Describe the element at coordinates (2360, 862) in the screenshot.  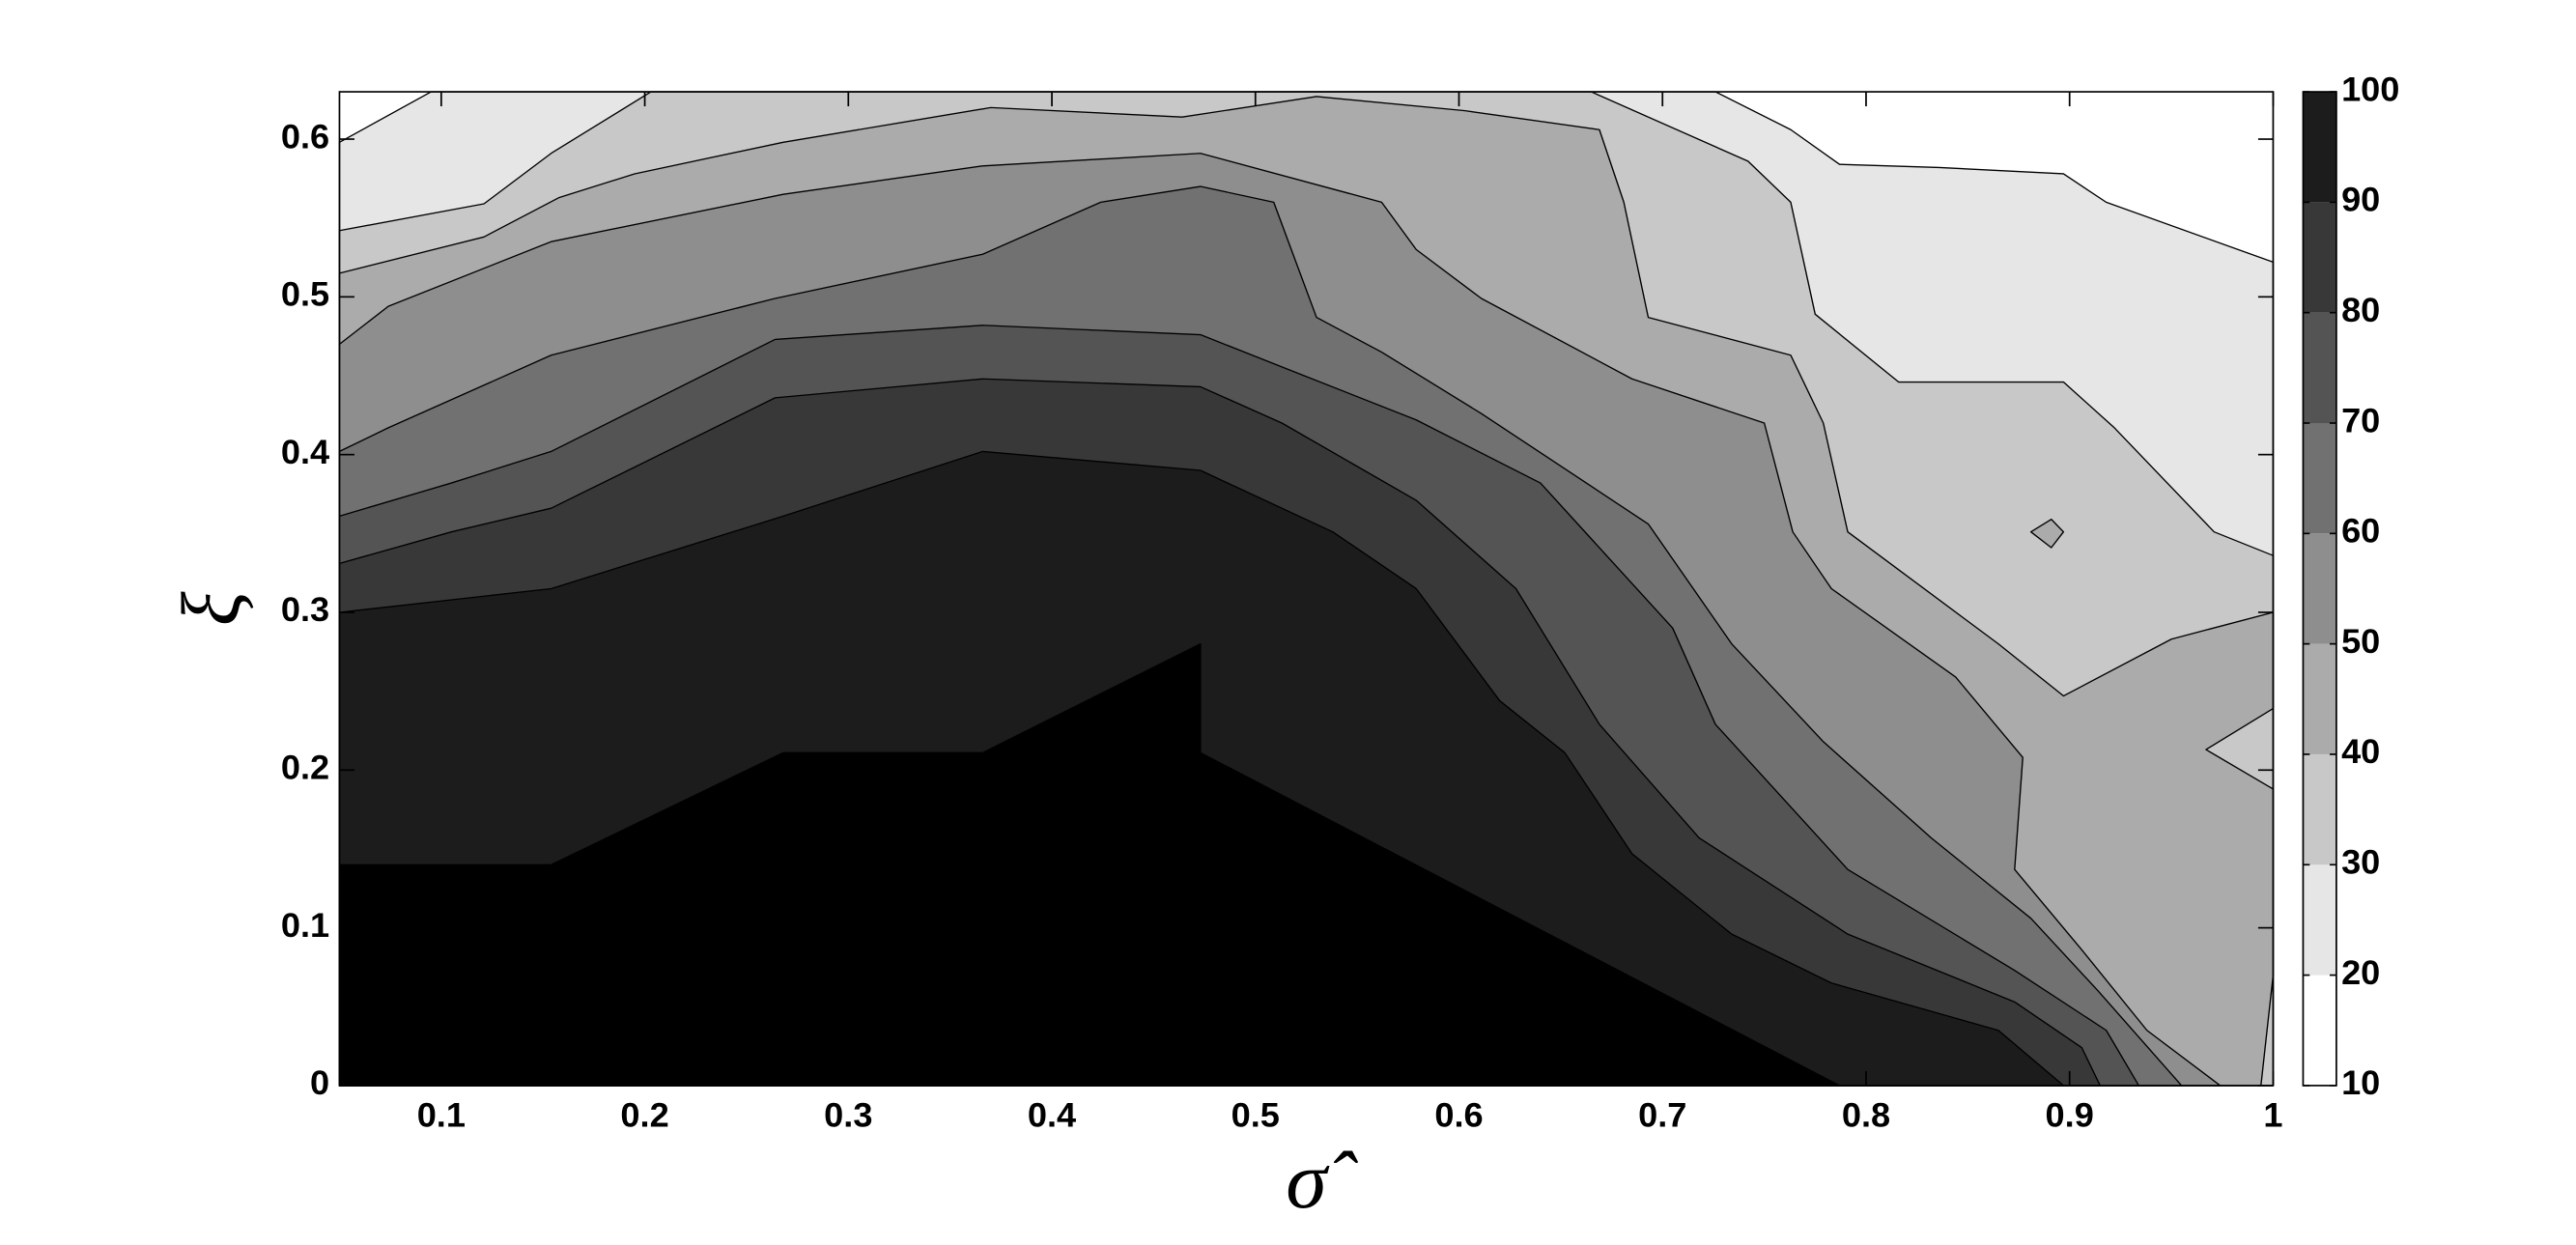
I see `colorbar-tick-label: 30` at that location.